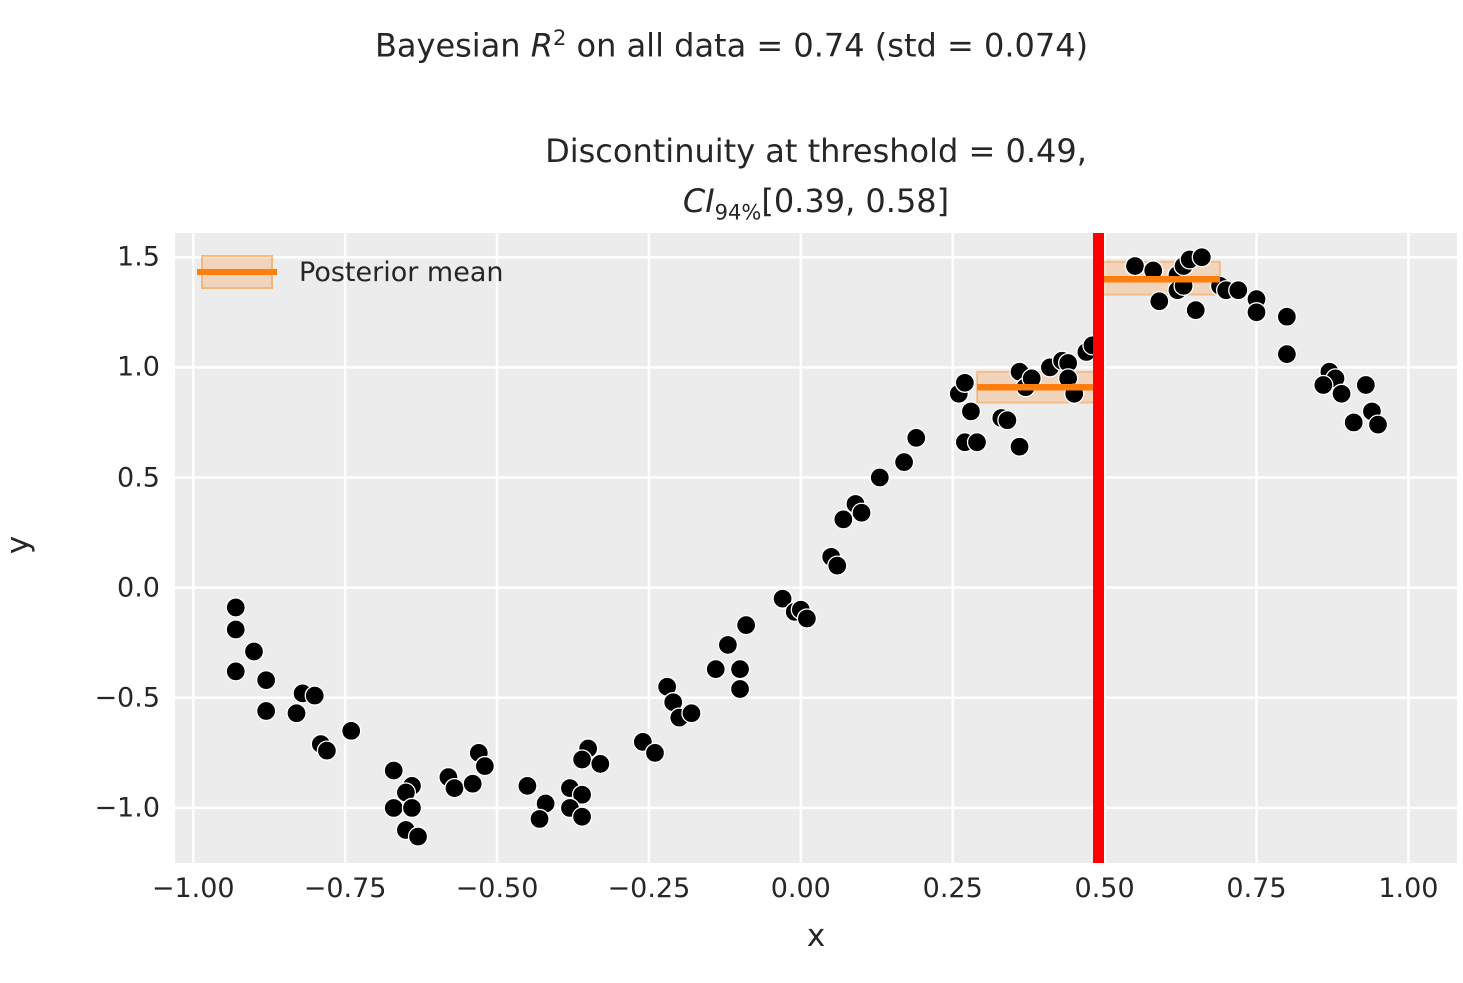 This screenshot has height=983, width=1463. What do you see at coordinates (138, 588) in the screenshot?
I see `y-tick-label: 0.0` at bounding box center [138, 588].